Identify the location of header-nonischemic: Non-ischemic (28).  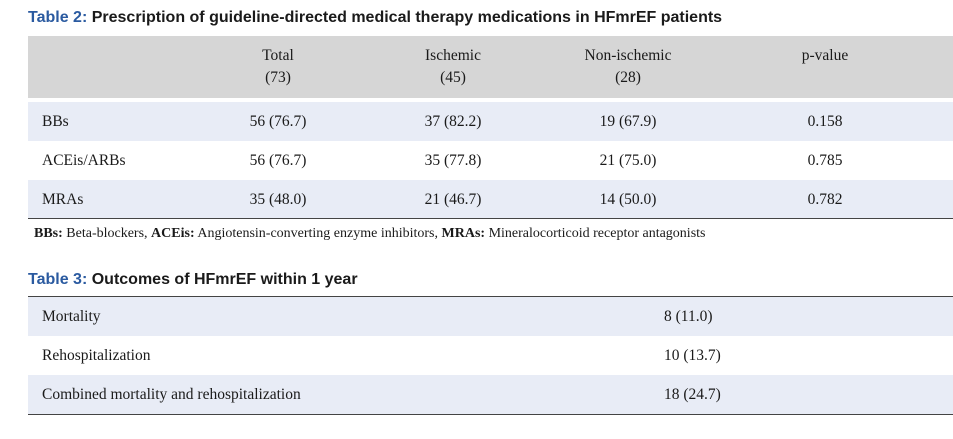
(628, 66).